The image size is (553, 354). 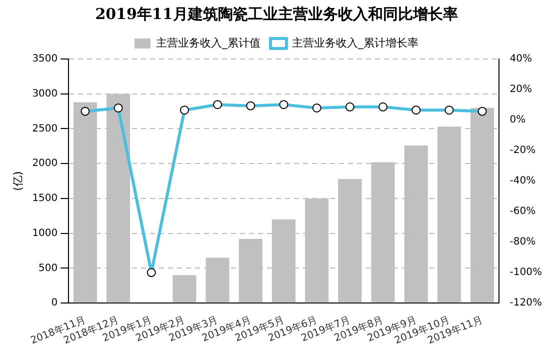 What do you see at coordinates (521, 59) in the screenshot?
I see `y2-tick-label: 40%` at bounding box center [521, 59].